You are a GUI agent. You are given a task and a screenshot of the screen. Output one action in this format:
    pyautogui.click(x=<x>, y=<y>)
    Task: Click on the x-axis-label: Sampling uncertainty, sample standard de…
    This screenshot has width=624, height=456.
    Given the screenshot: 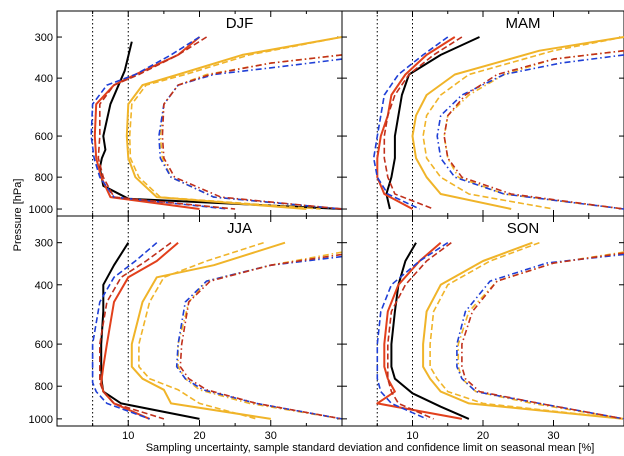 What is the action you would take?
    pyautogui.click(x=370, y=448)
    